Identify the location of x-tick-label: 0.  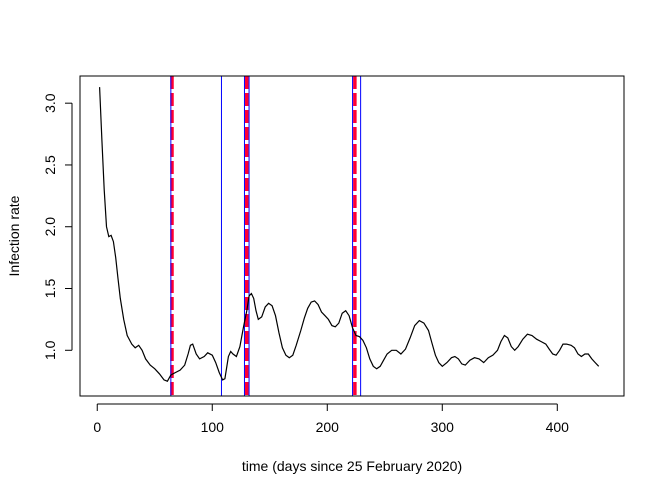
(97, 427).